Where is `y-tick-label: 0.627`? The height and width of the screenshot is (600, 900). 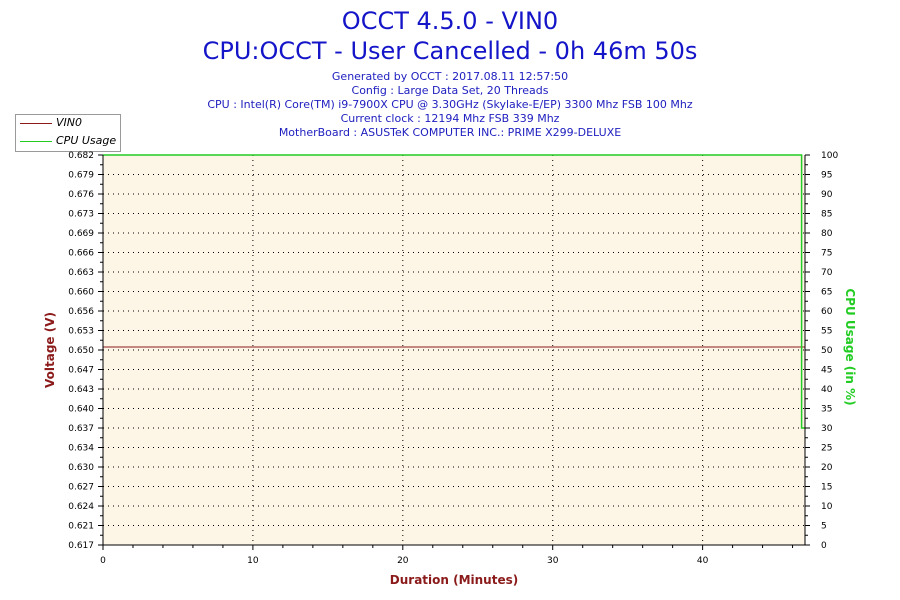
y-tick-label: 0.627 is located at coordinates (81, 488).